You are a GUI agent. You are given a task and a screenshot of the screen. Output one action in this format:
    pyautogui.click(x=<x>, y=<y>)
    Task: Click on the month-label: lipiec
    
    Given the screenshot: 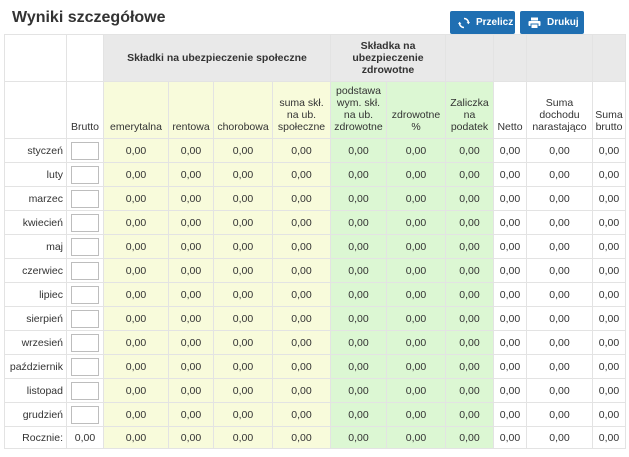 What is the action you would take?
    pyautogui.click(x=35, y=294)
    